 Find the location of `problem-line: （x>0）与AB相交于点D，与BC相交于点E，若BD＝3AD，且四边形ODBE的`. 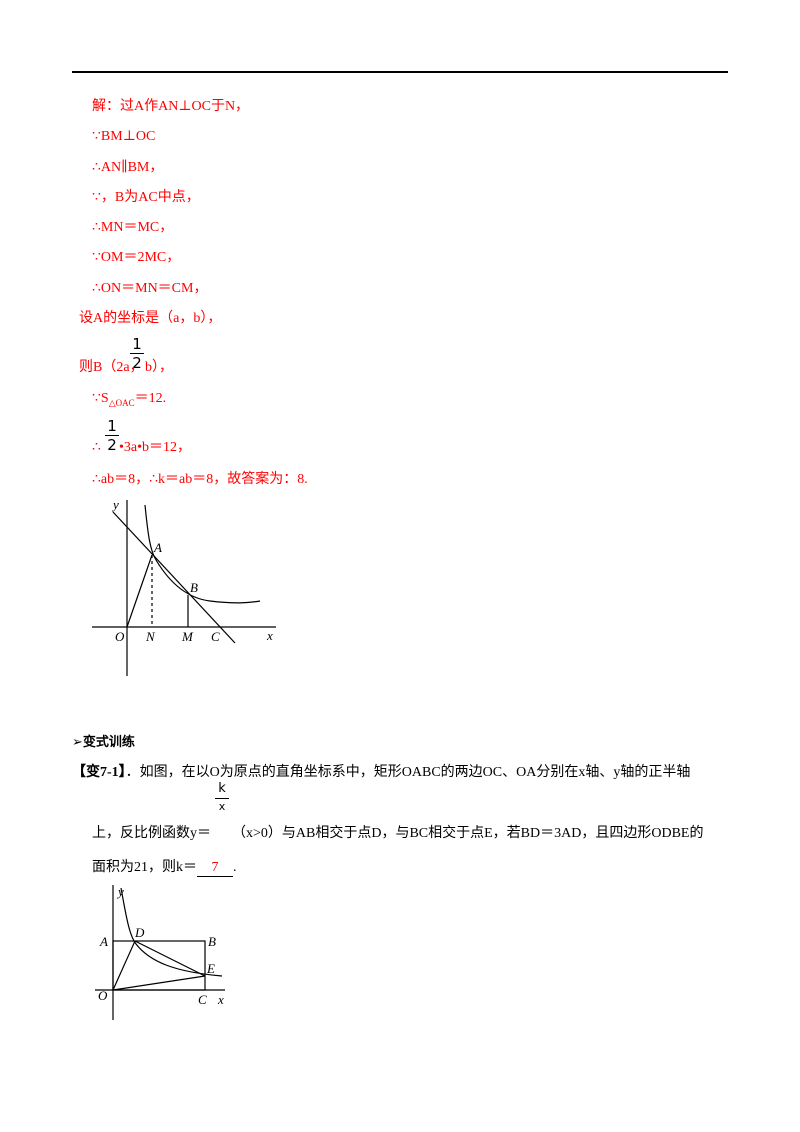

problem-line: （x>0）与AB相交于点D，与BC相交于点E，若BD＝3AD，且四边形ODBE的 is located at coordinates (468, 833).